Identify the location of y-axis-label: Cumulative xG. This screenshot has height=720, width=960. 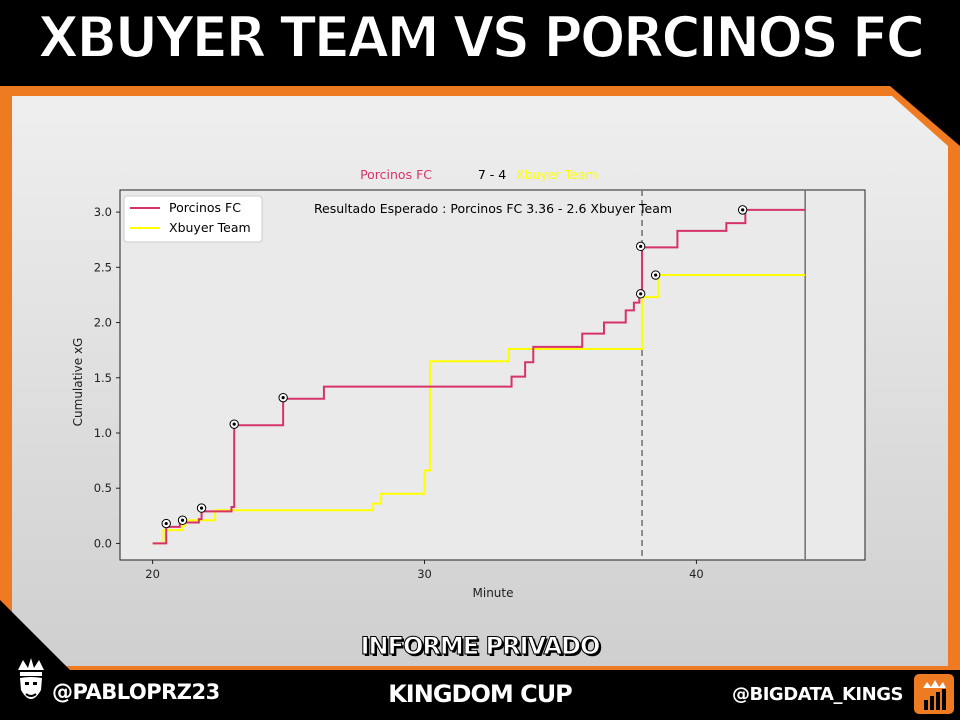
(78, 382).